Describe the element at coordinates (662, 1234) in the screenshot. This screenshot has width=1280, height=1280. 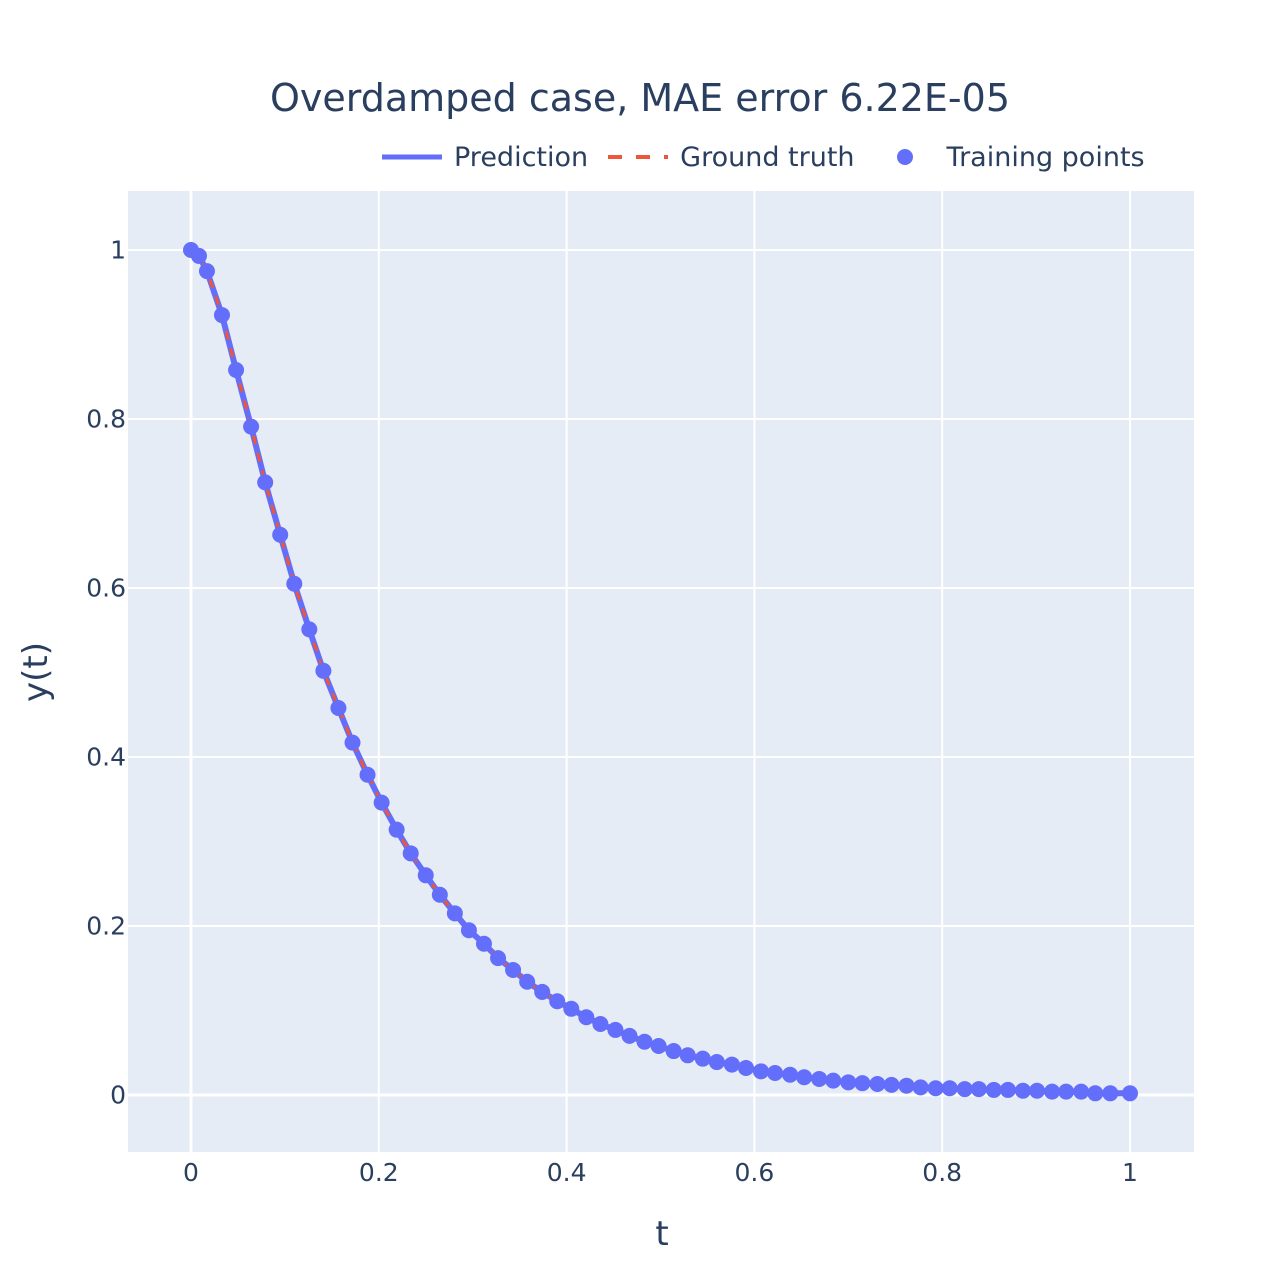
I see `x-axis-label: t` at that location.